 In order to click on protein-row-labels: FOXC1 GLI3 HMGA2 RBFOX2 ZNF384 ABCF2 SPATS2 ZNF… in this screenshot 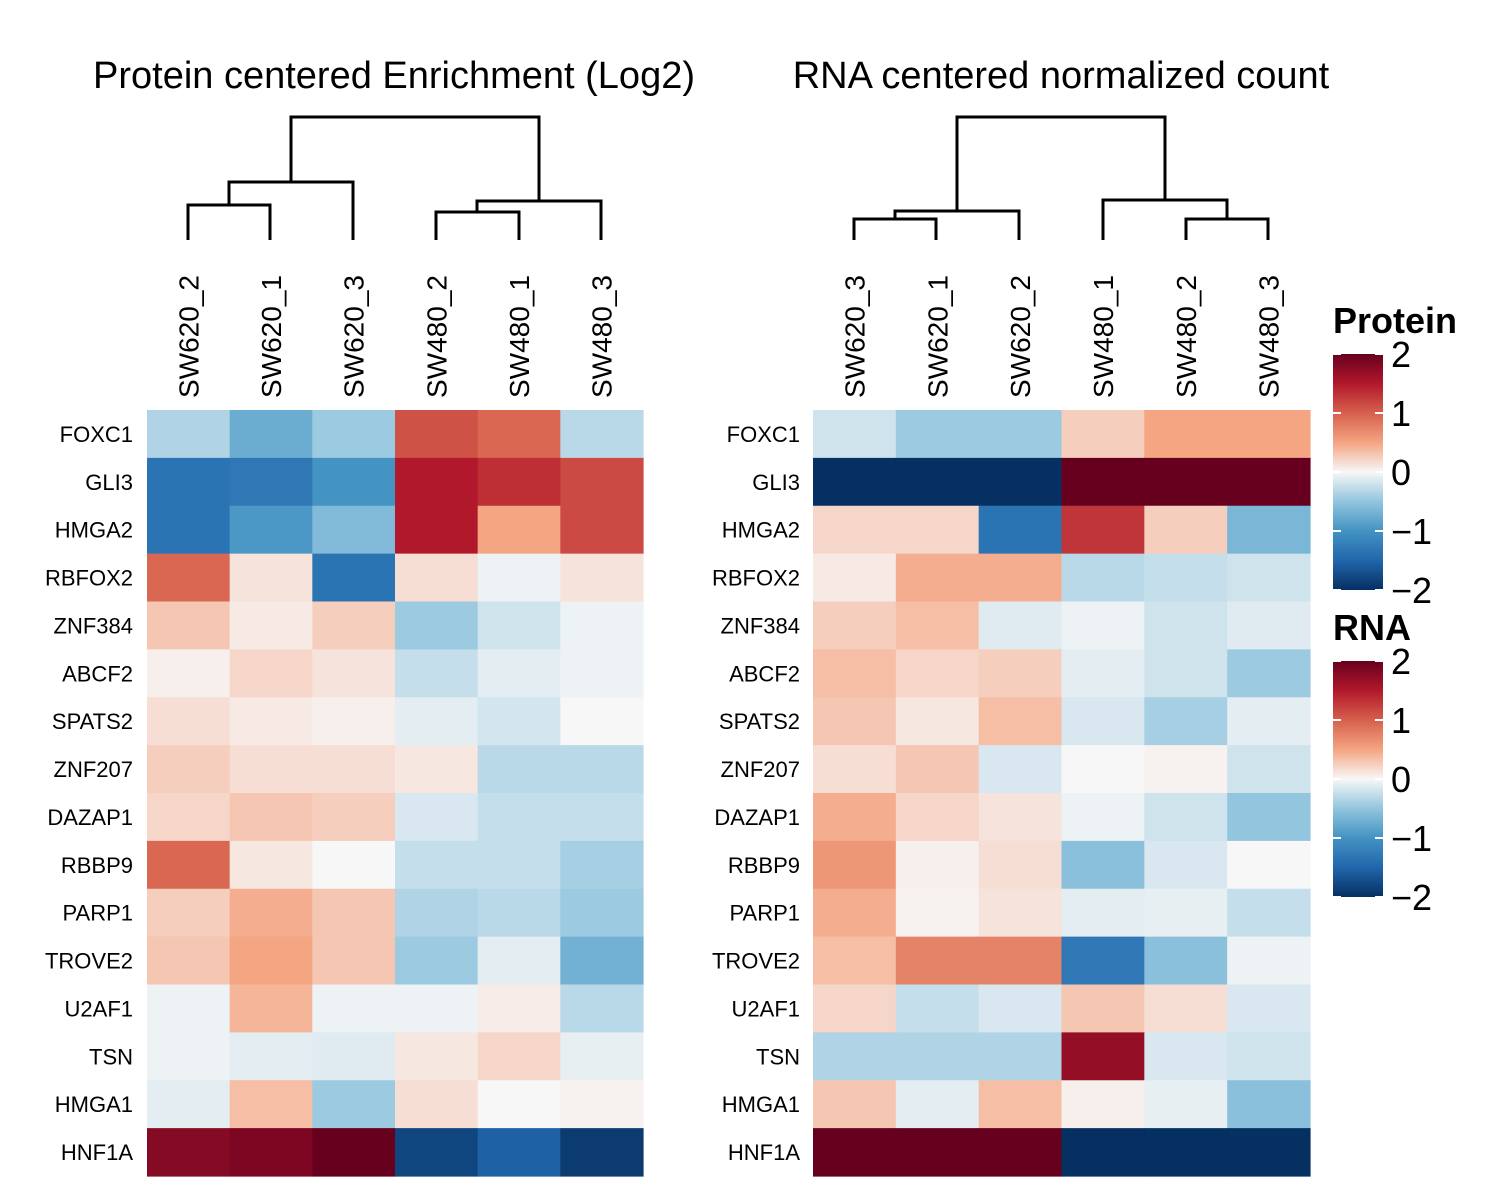, I will do `click(89, 793)`.